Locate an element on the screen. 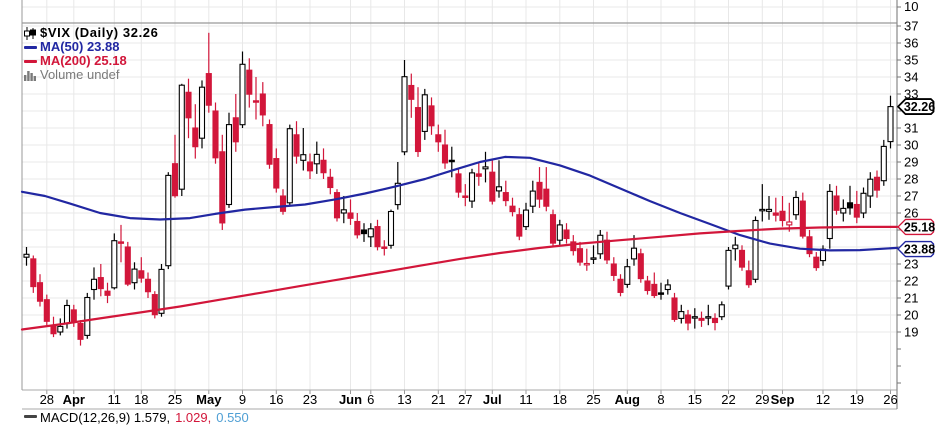 This screenshot has width=936, height=425. svg-text: 32.26 is located at coordinates (919, 107).